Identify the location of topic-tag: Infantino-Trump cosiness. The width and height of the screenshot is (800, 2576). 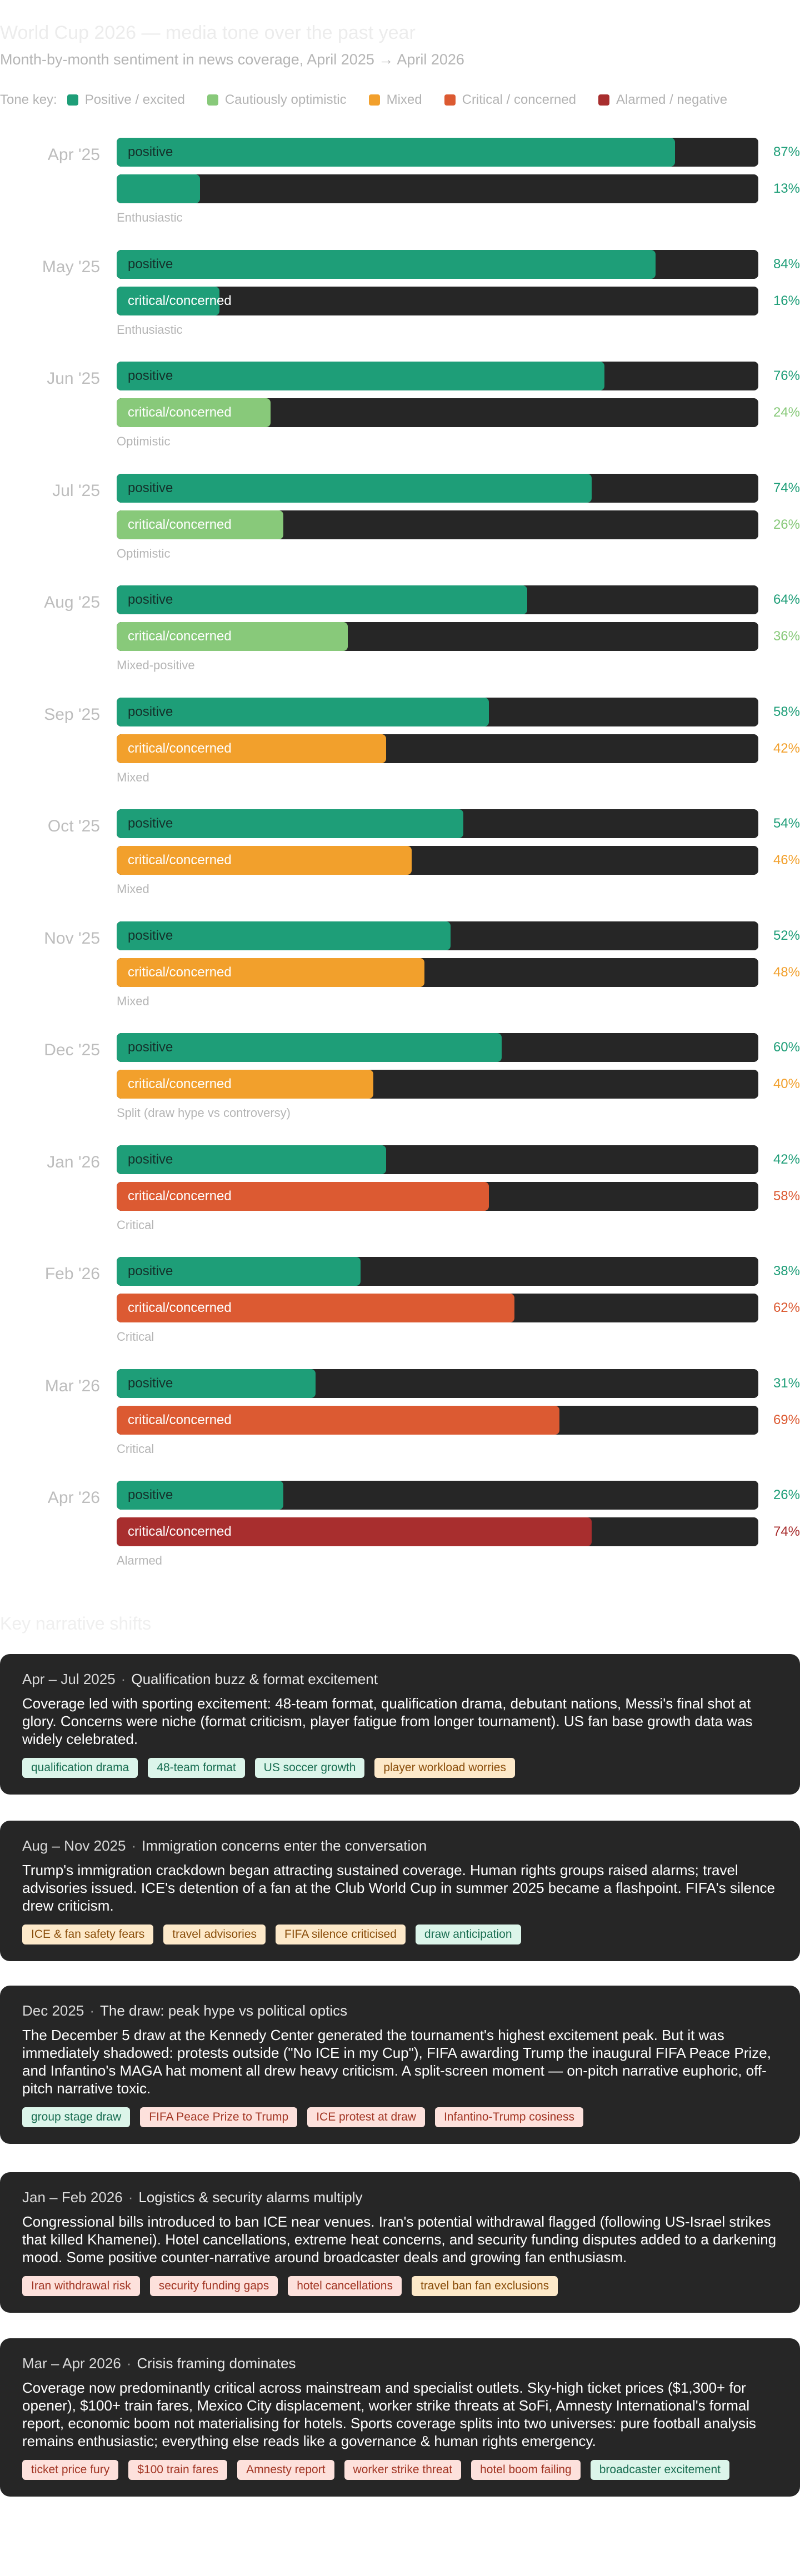
(509, 2117).